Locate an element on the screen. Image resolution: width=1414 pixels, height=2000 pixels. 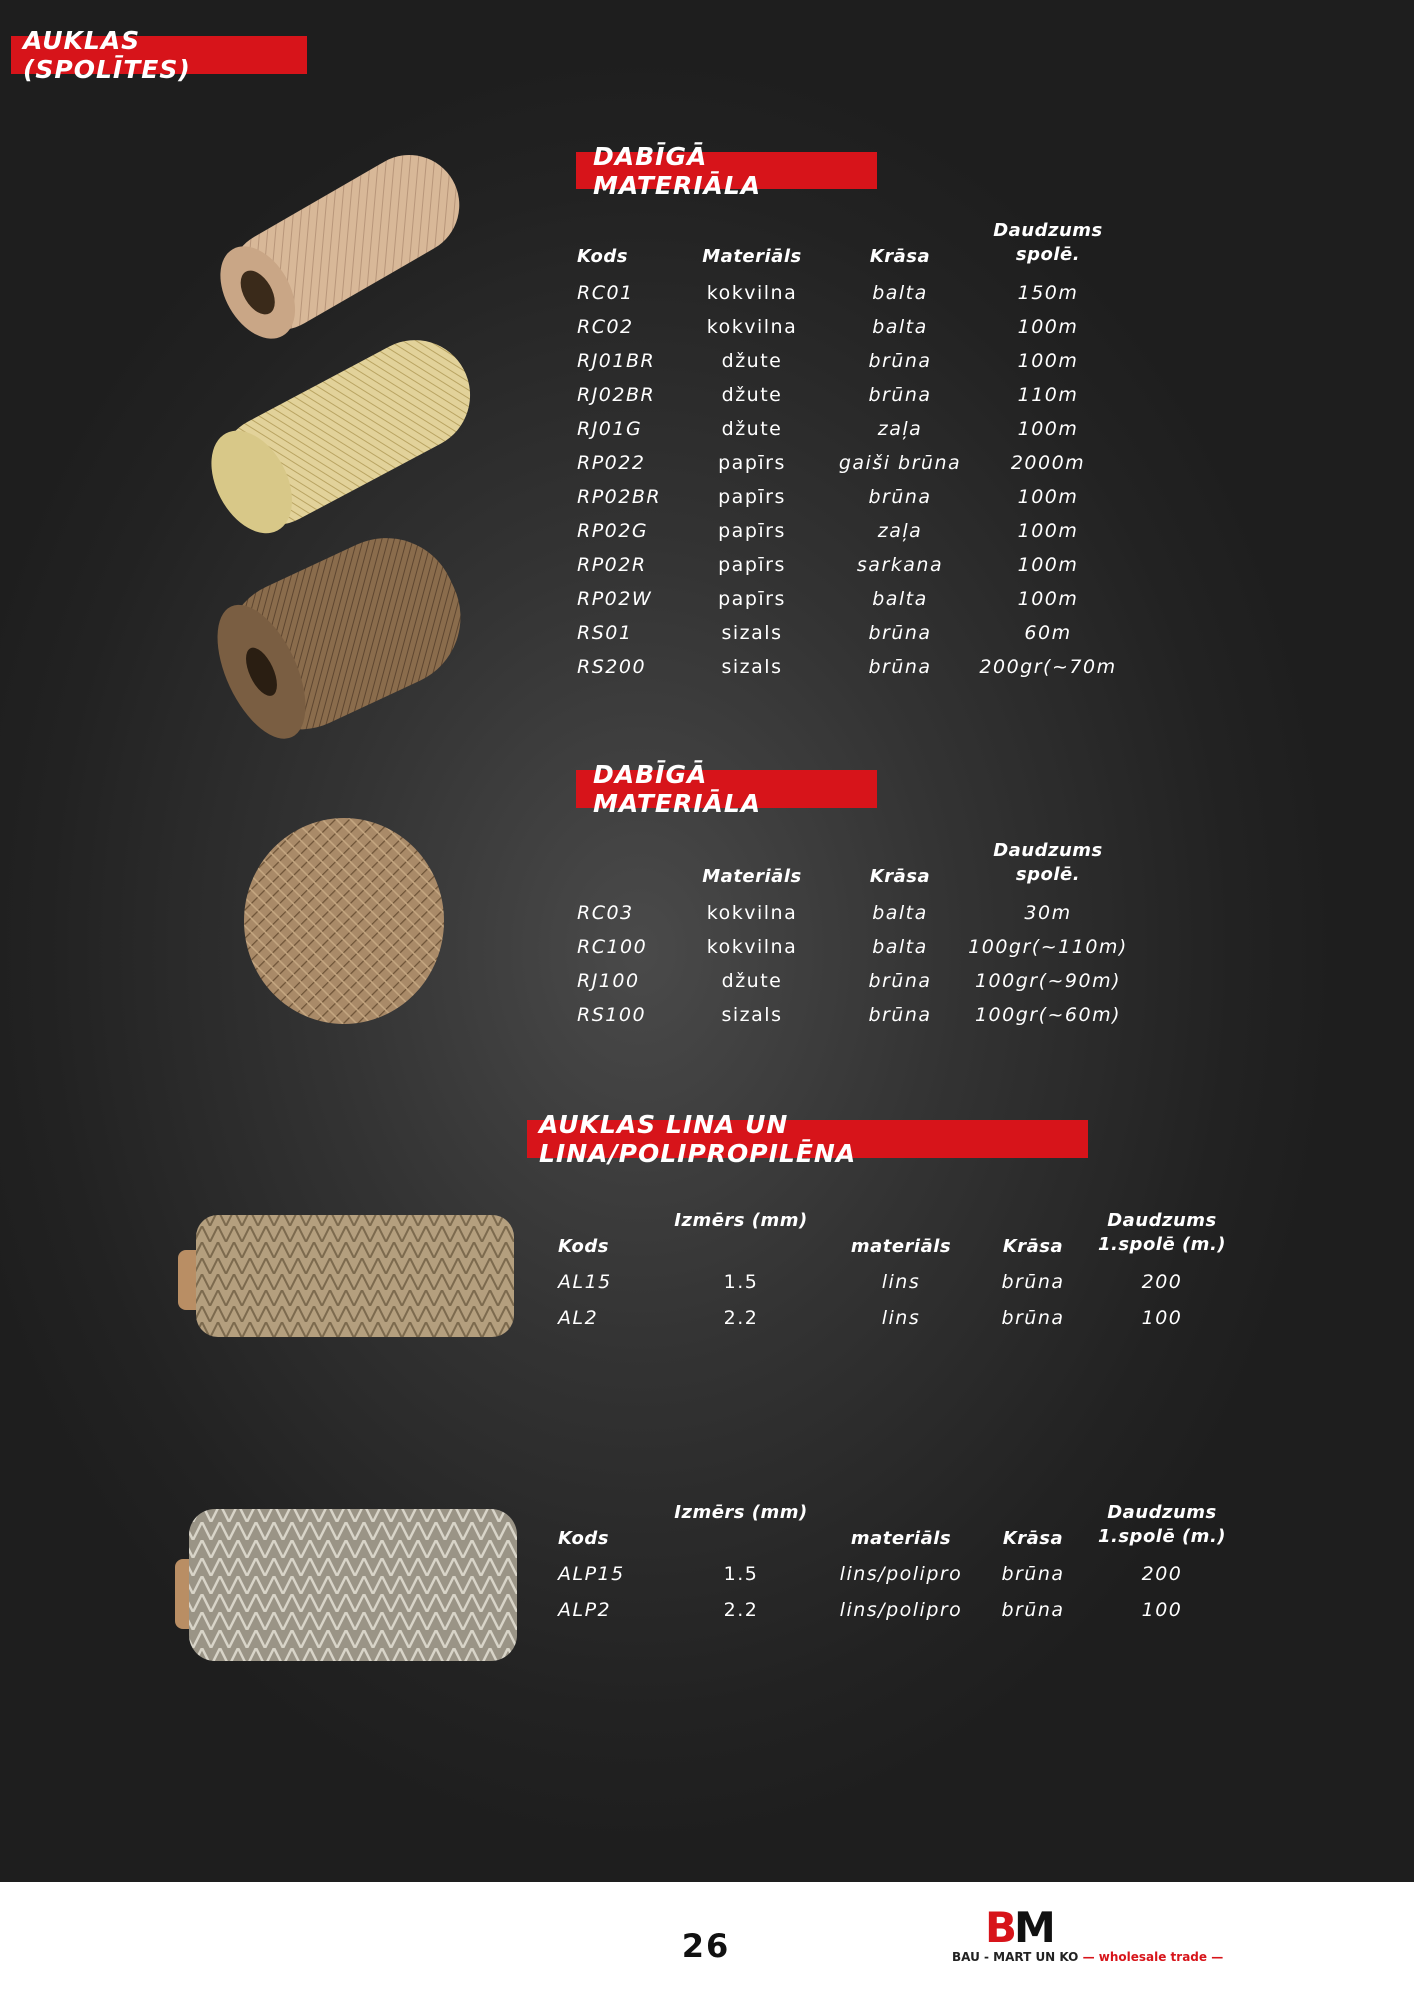
table-cell: RP02BR is located at coordinates (619, 497).